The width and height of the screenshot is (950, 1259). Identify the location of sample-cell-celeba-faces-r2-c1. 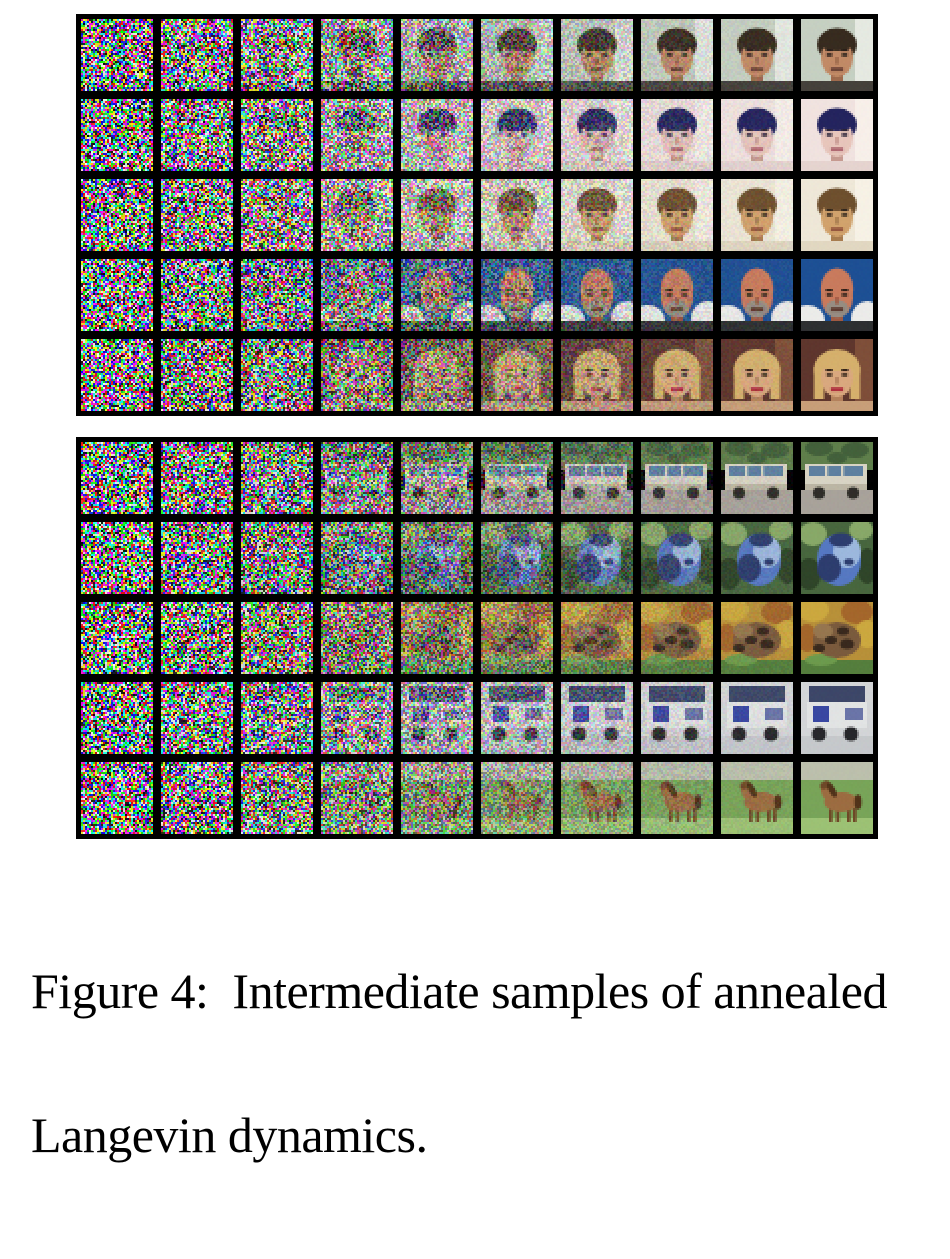
(117, 135).